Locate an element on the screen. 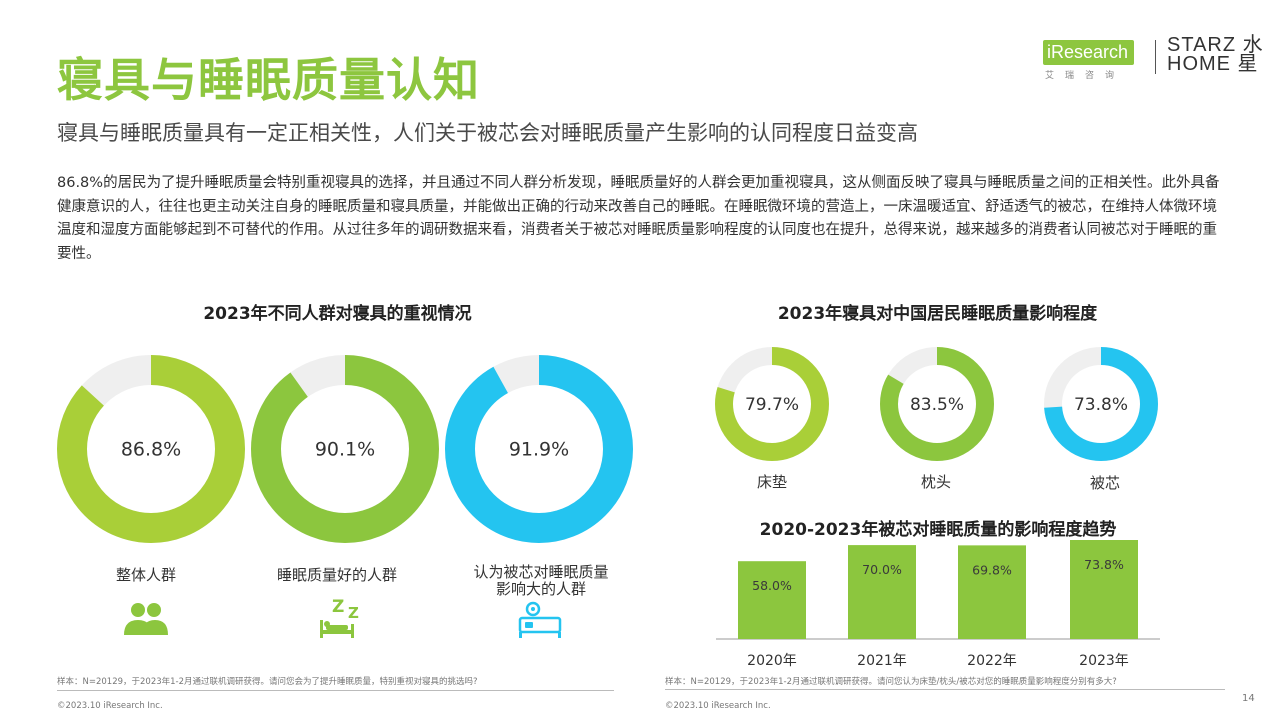  bar-value-label-1: 58.0% is located at coordinates (772, 585).